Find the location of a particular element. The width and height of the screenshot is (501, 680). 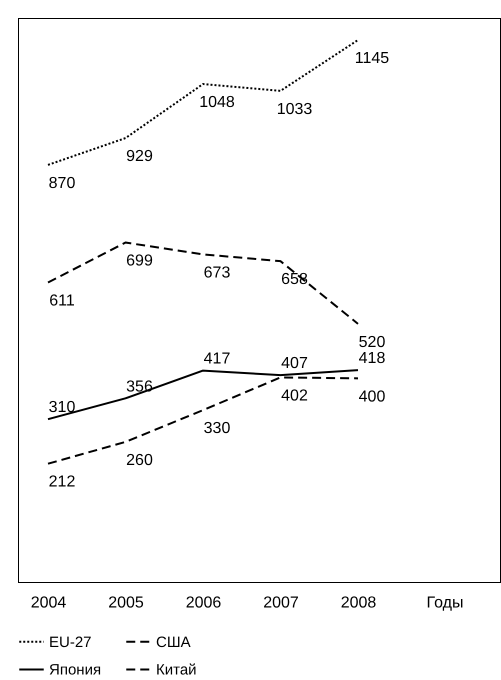

x-tick-label: 2004 is located at coordinates (48, 603).